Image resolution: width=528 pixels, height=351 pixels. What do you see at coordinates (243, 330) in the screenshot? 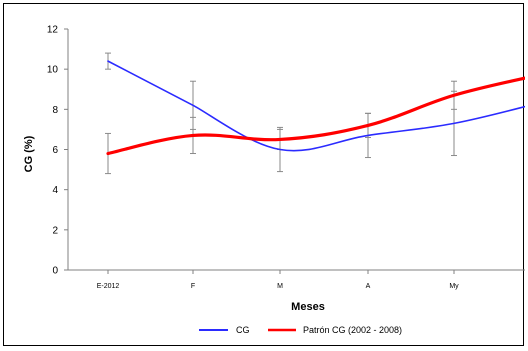
I see `legend-label-cg: CG` at bounding box center [243, 330].